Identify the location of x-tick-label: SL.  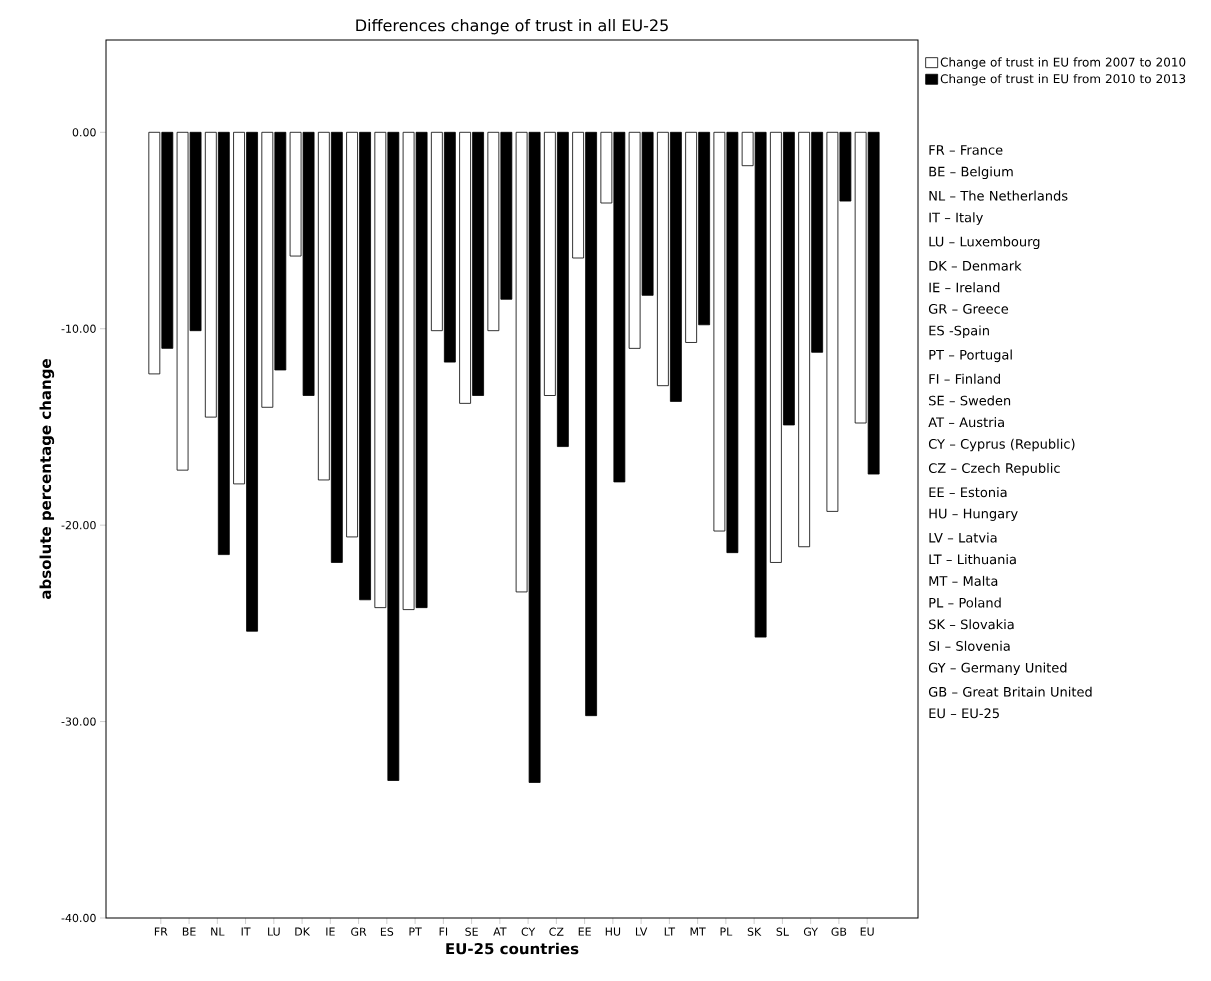
(782, 931).